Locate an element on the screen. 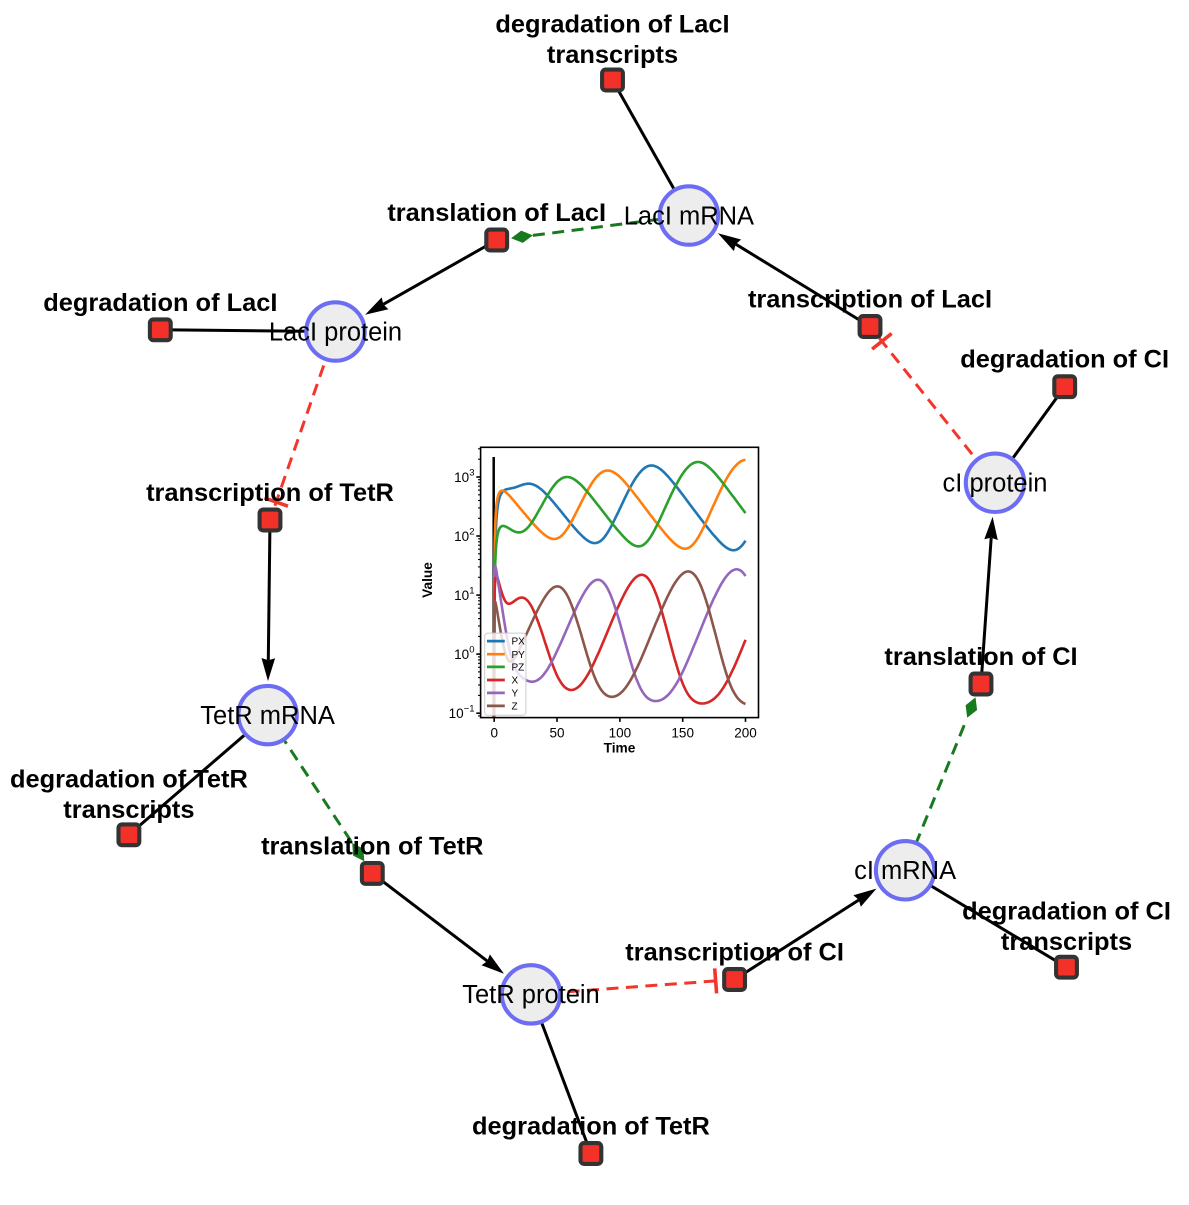  svg-text: LacI mRNA is located at coordinates (689, 216).